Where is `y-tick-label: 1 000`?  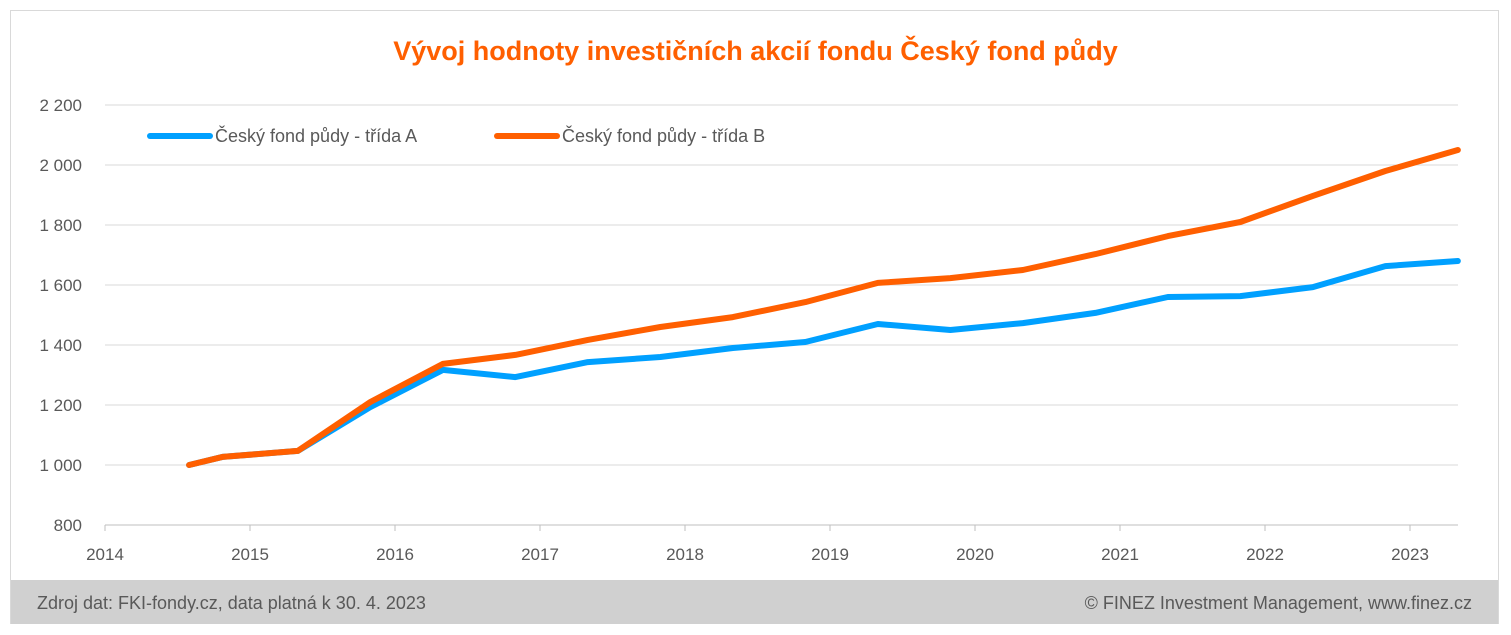 y-tick-label: 1 000 is located at coordinates (60, 465).